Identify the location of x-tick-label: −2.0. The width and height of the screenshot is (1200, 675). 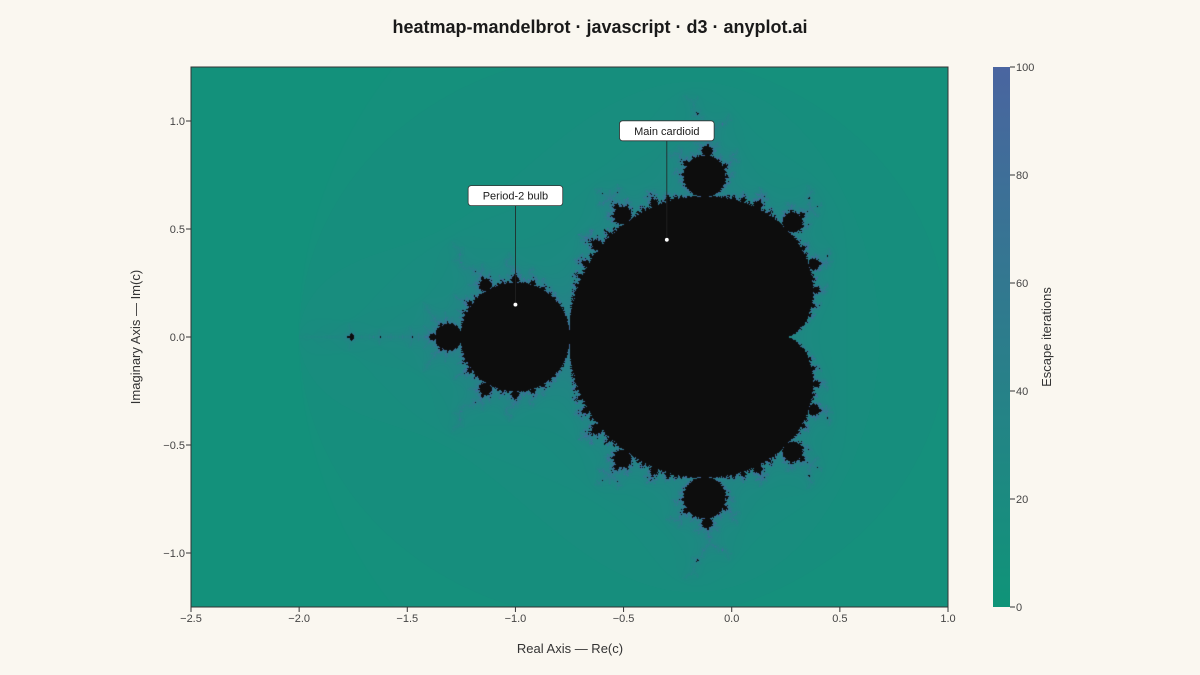
(299, 619).